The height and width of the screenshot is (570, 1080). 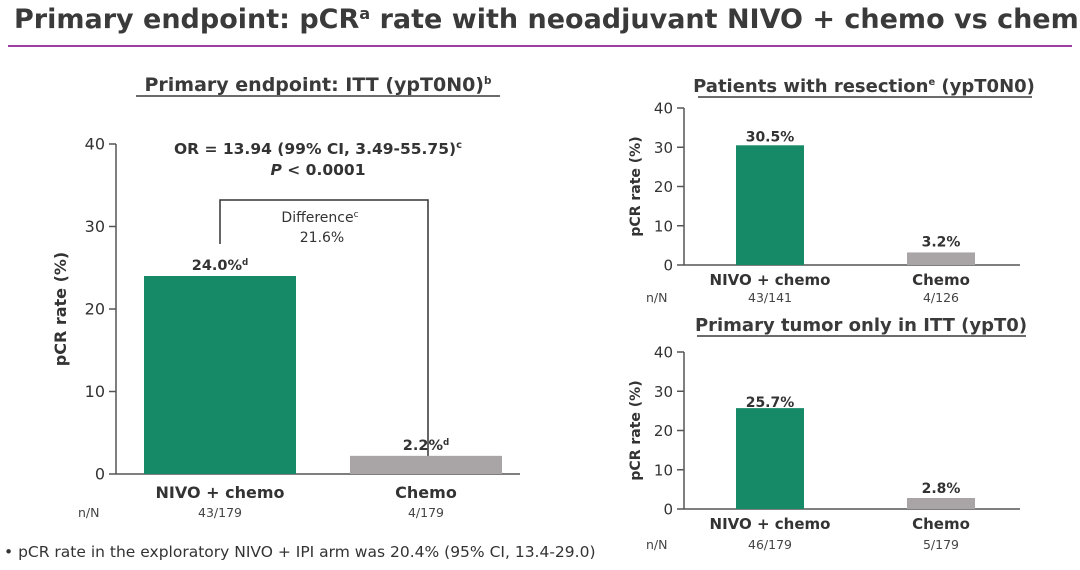 What do you see at coordinates (941, 297) in the screenshot?
I see `chart2-n-value: 4/126` at bounding box center [941, 297].